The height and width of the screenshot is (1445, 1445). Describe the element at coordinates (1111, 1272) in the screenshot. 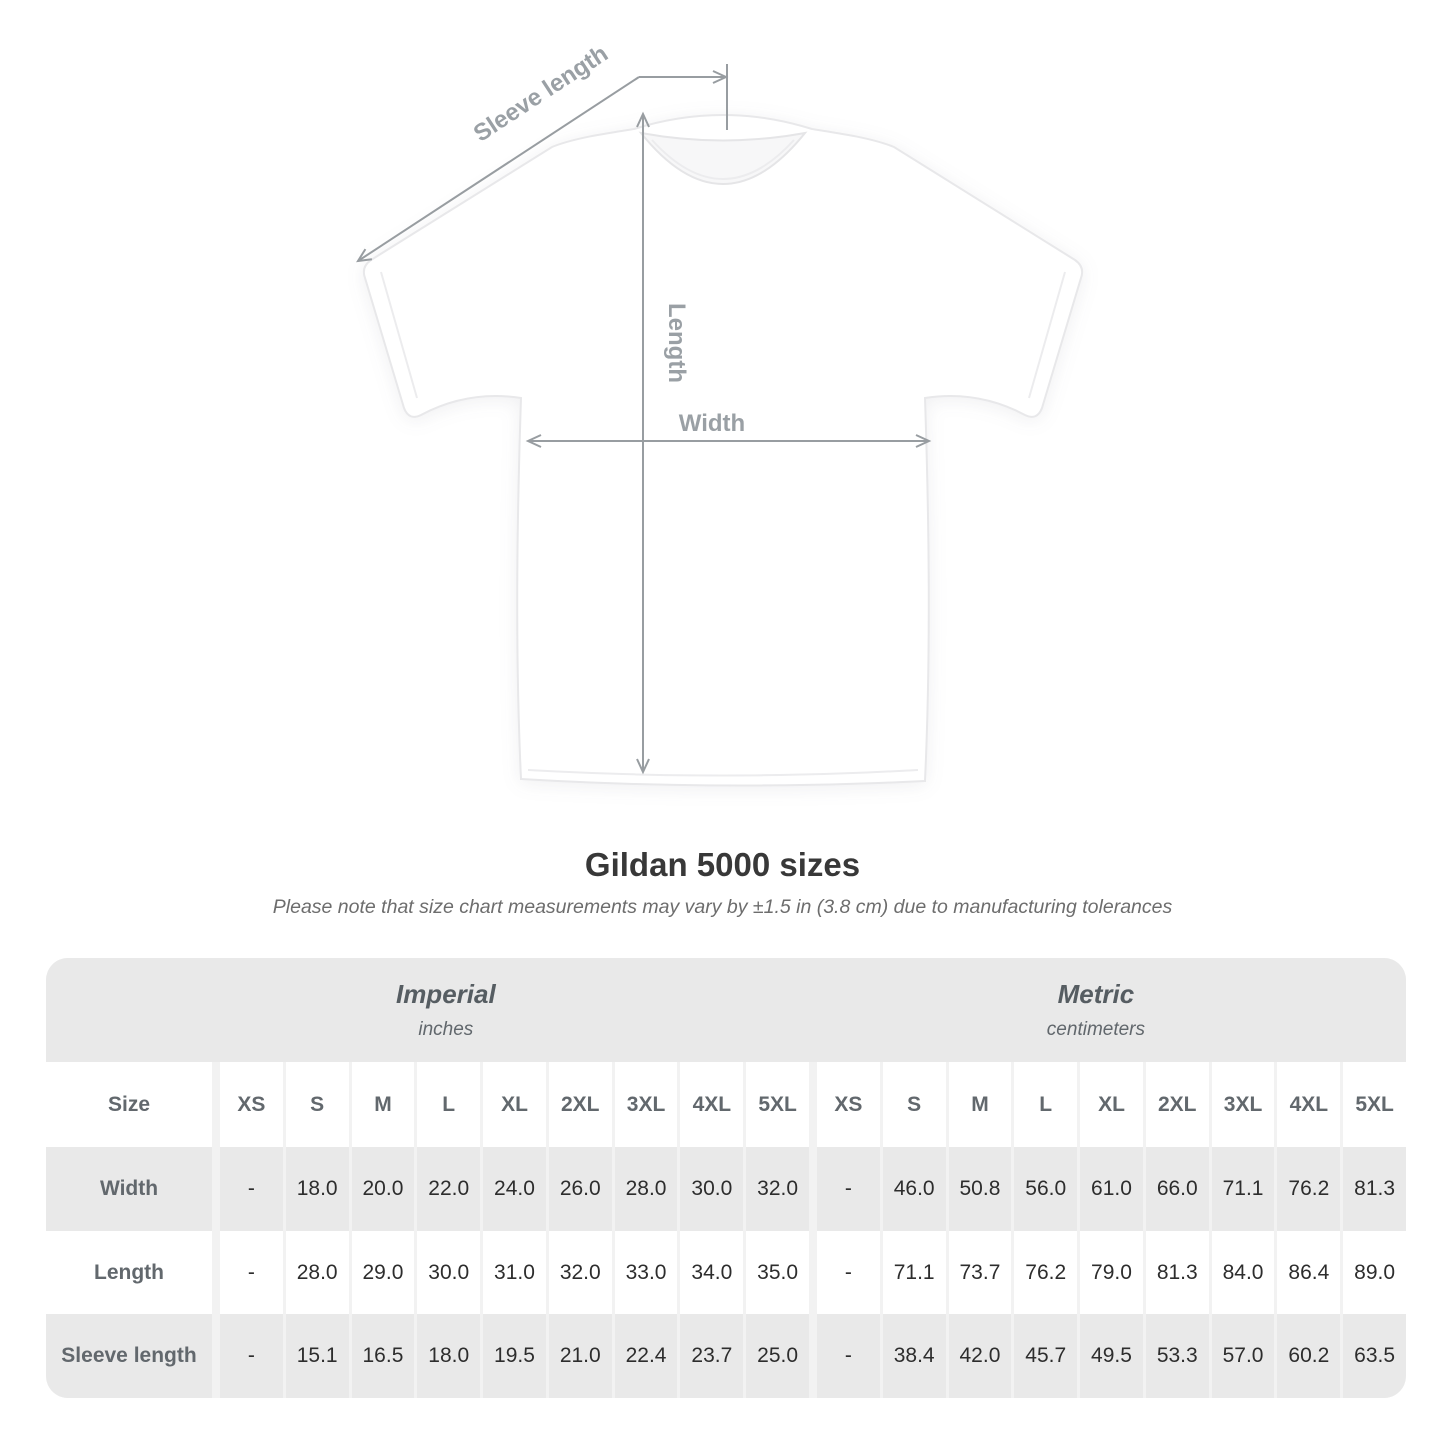

I see `value-cell: 79.0` at that location.